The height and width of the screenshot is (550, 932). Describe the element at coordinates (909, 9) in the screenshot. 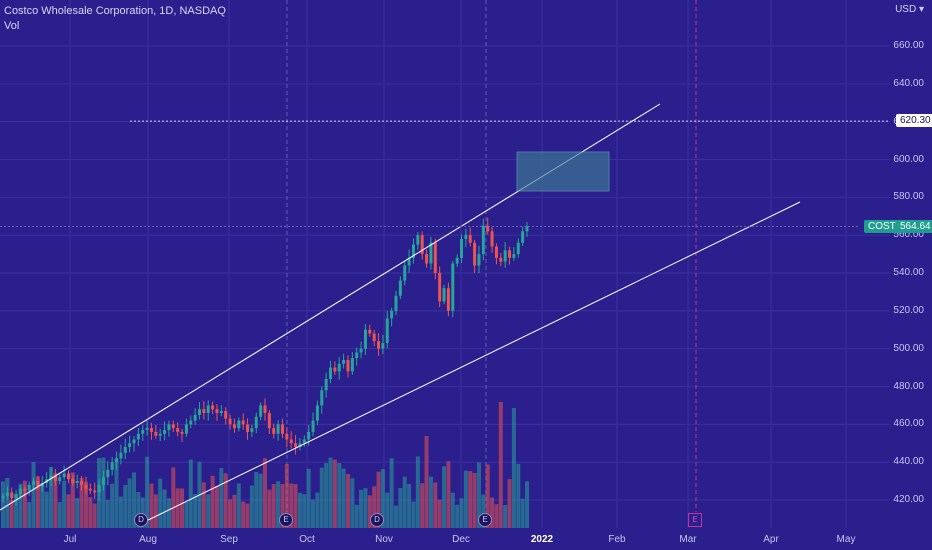

I see `currency-selector: USD ▾` at that location.